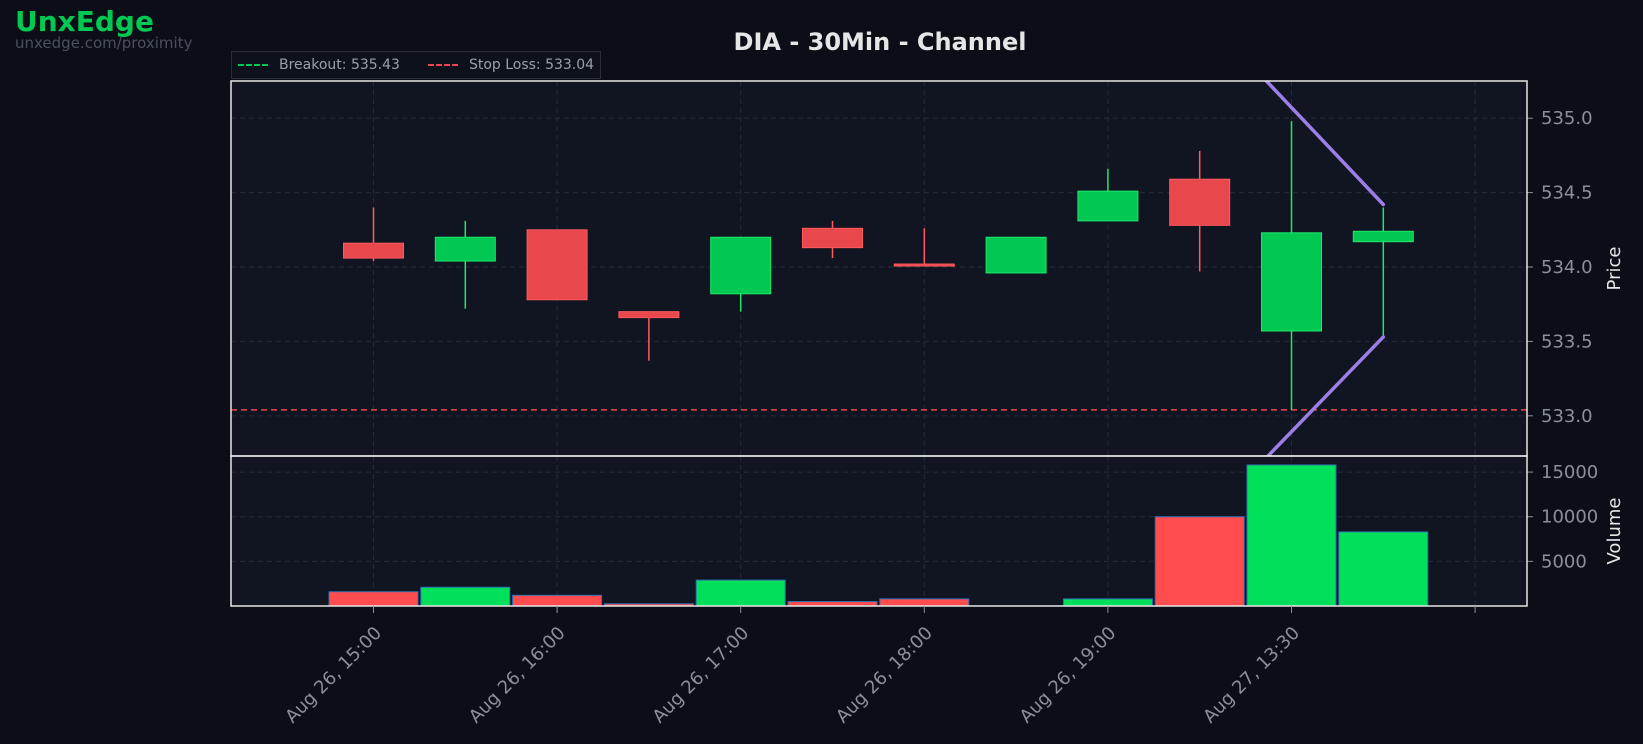  Describe the element at coordinates (1567, 341) in the screenshot. I see `price-tick-label: 533.5` at that location.